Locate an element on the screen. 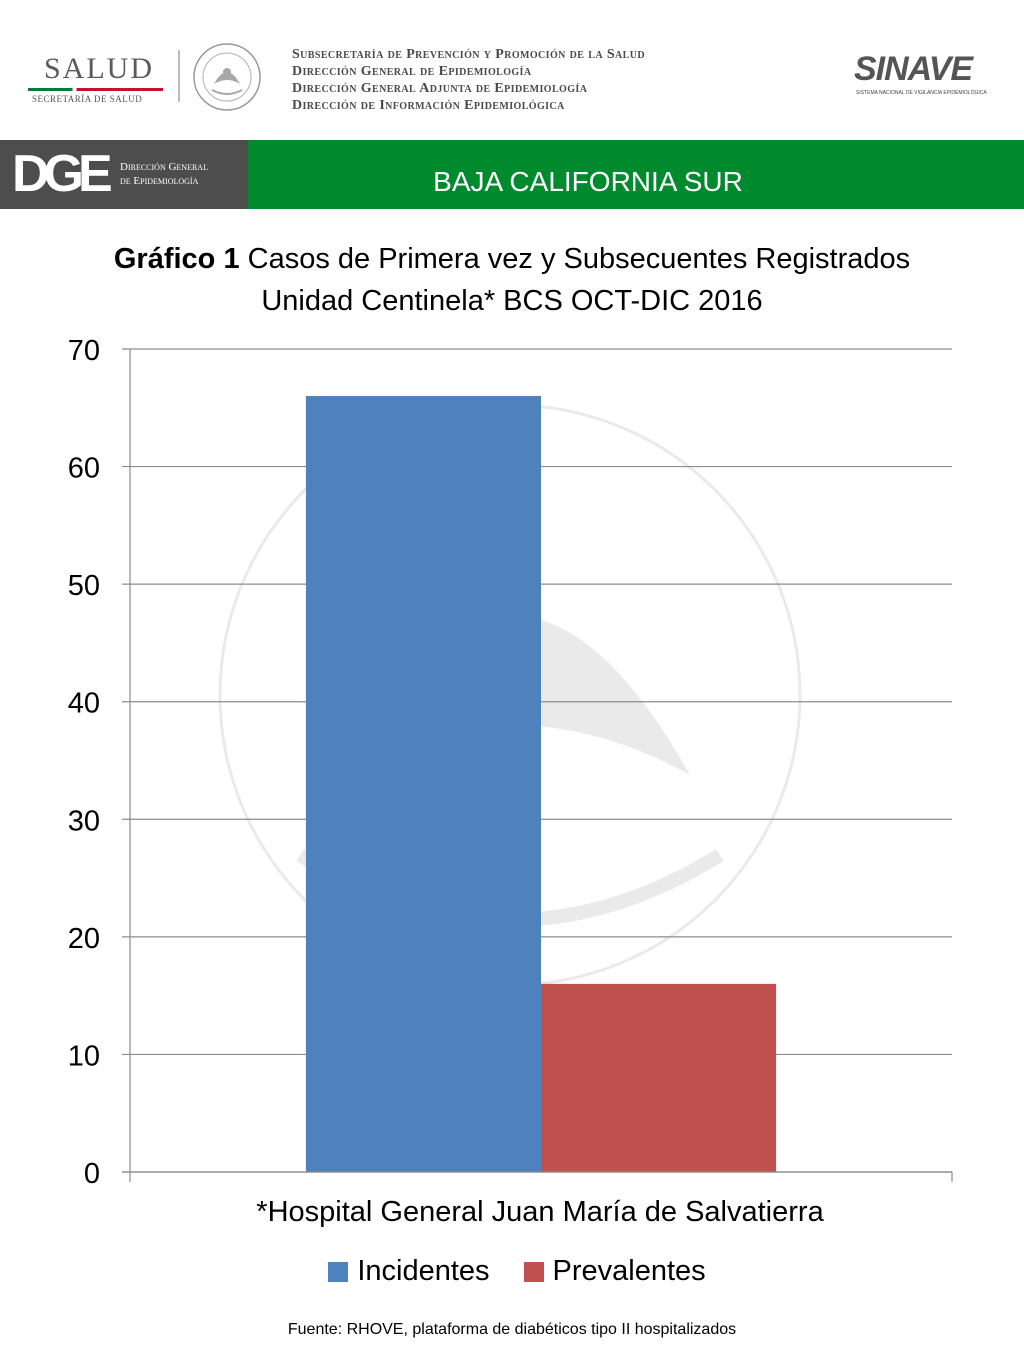  salud-logo-subtitle: SECRETARÍA DE SALUD is located at coordinates (87, 99).